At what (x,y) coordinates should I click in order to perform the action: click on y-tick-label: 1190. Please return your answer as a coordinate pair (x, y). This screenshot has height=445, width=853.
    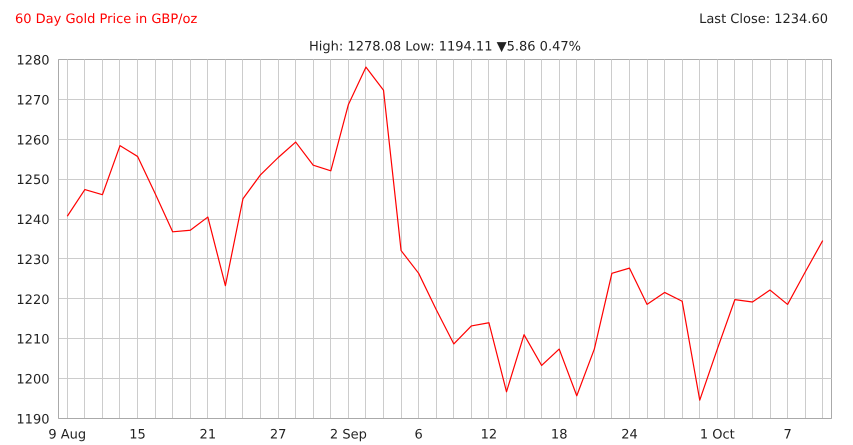
    Looking at the image, I should click on (33, 420).